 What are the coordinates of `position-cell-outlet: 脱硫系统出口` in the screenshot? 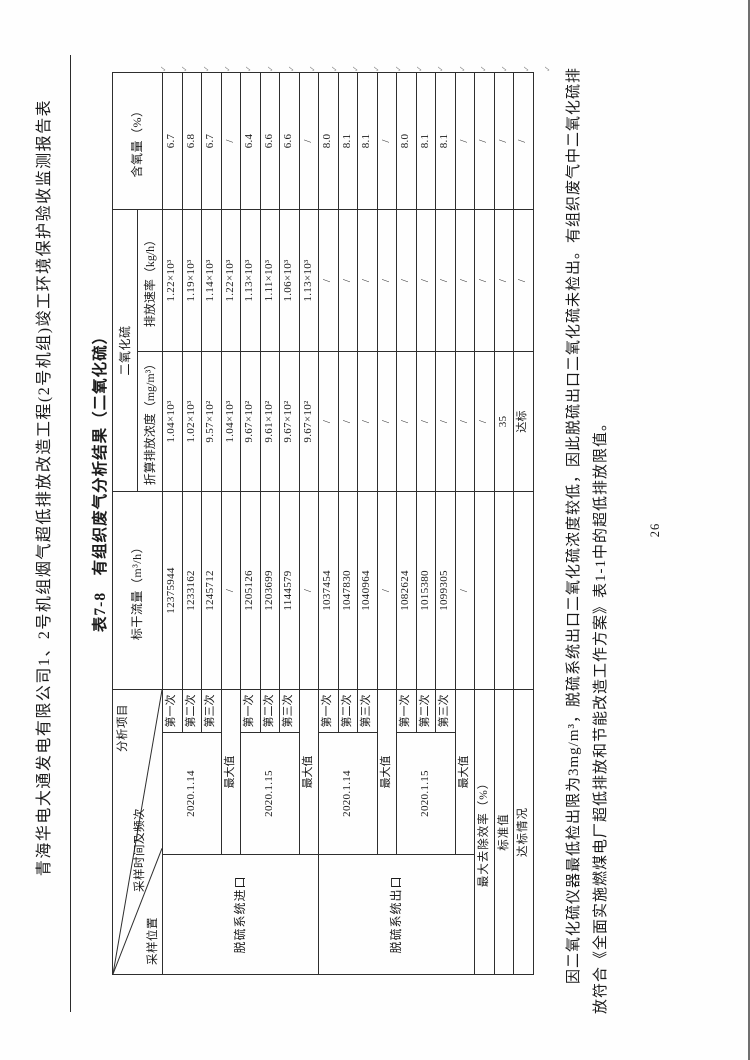 It's located at (396, 914).